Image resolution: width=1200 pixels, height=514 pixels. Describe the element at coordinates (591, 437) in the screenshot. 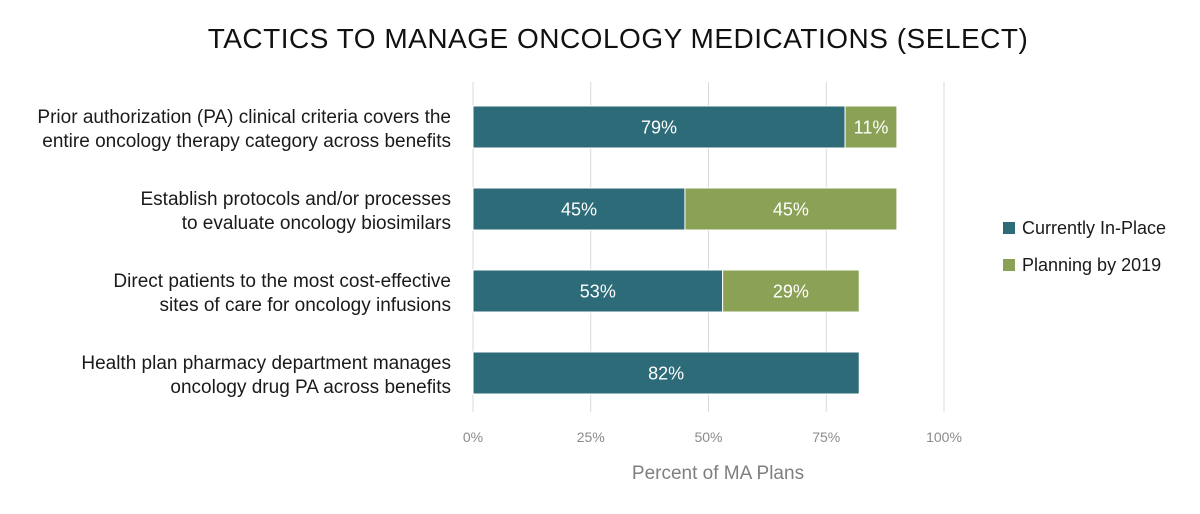

I see `x-tick-label: 25%` at that location.